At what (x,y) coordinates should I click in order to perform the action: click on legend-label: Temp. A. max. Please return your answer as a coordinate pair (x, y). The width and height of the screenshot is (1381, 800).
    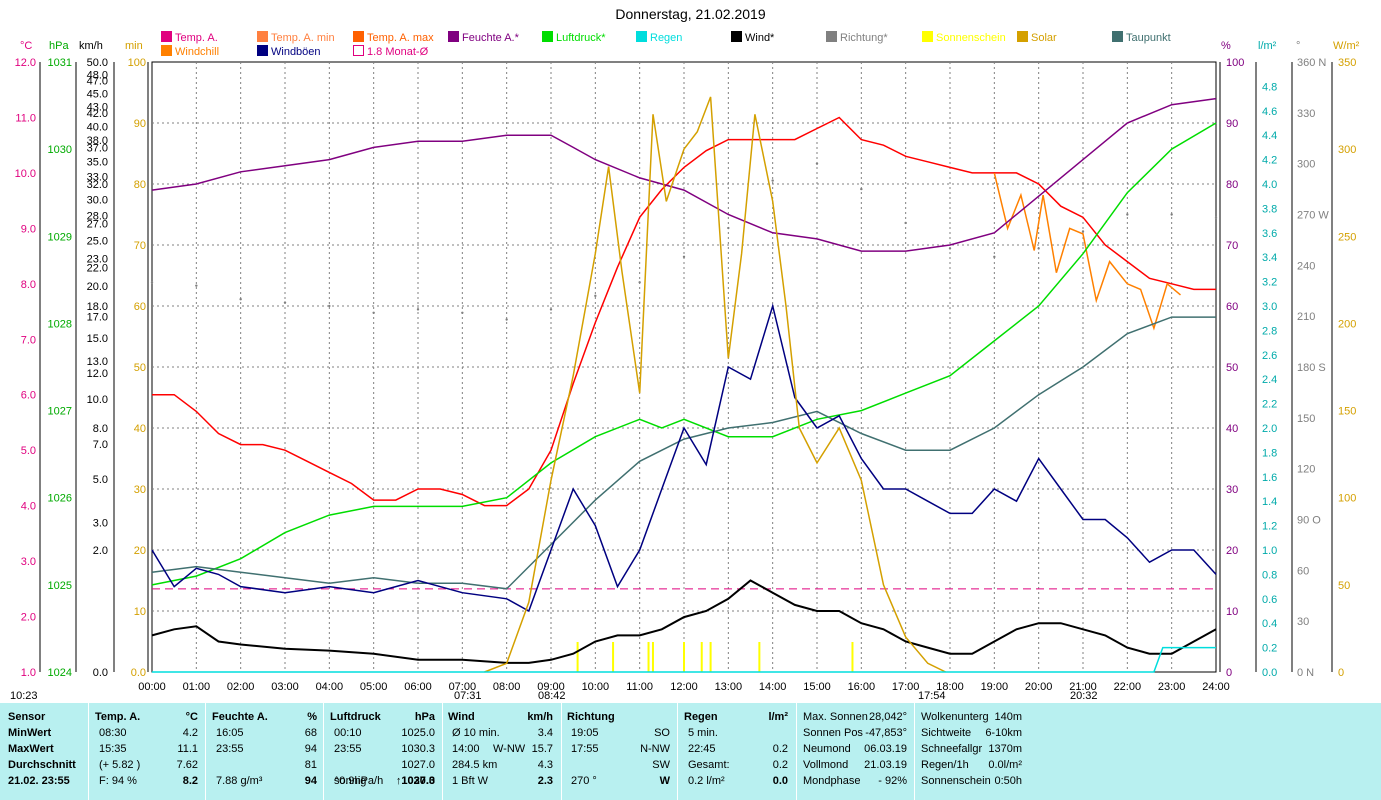
    Looking at the image, I should click on (400, 38).